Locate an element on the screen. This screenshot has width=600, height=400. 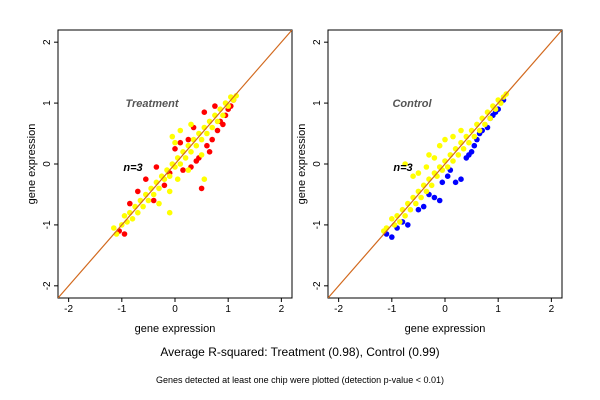
control-y-tick-label: 0 is located at coordinates (317, 164).